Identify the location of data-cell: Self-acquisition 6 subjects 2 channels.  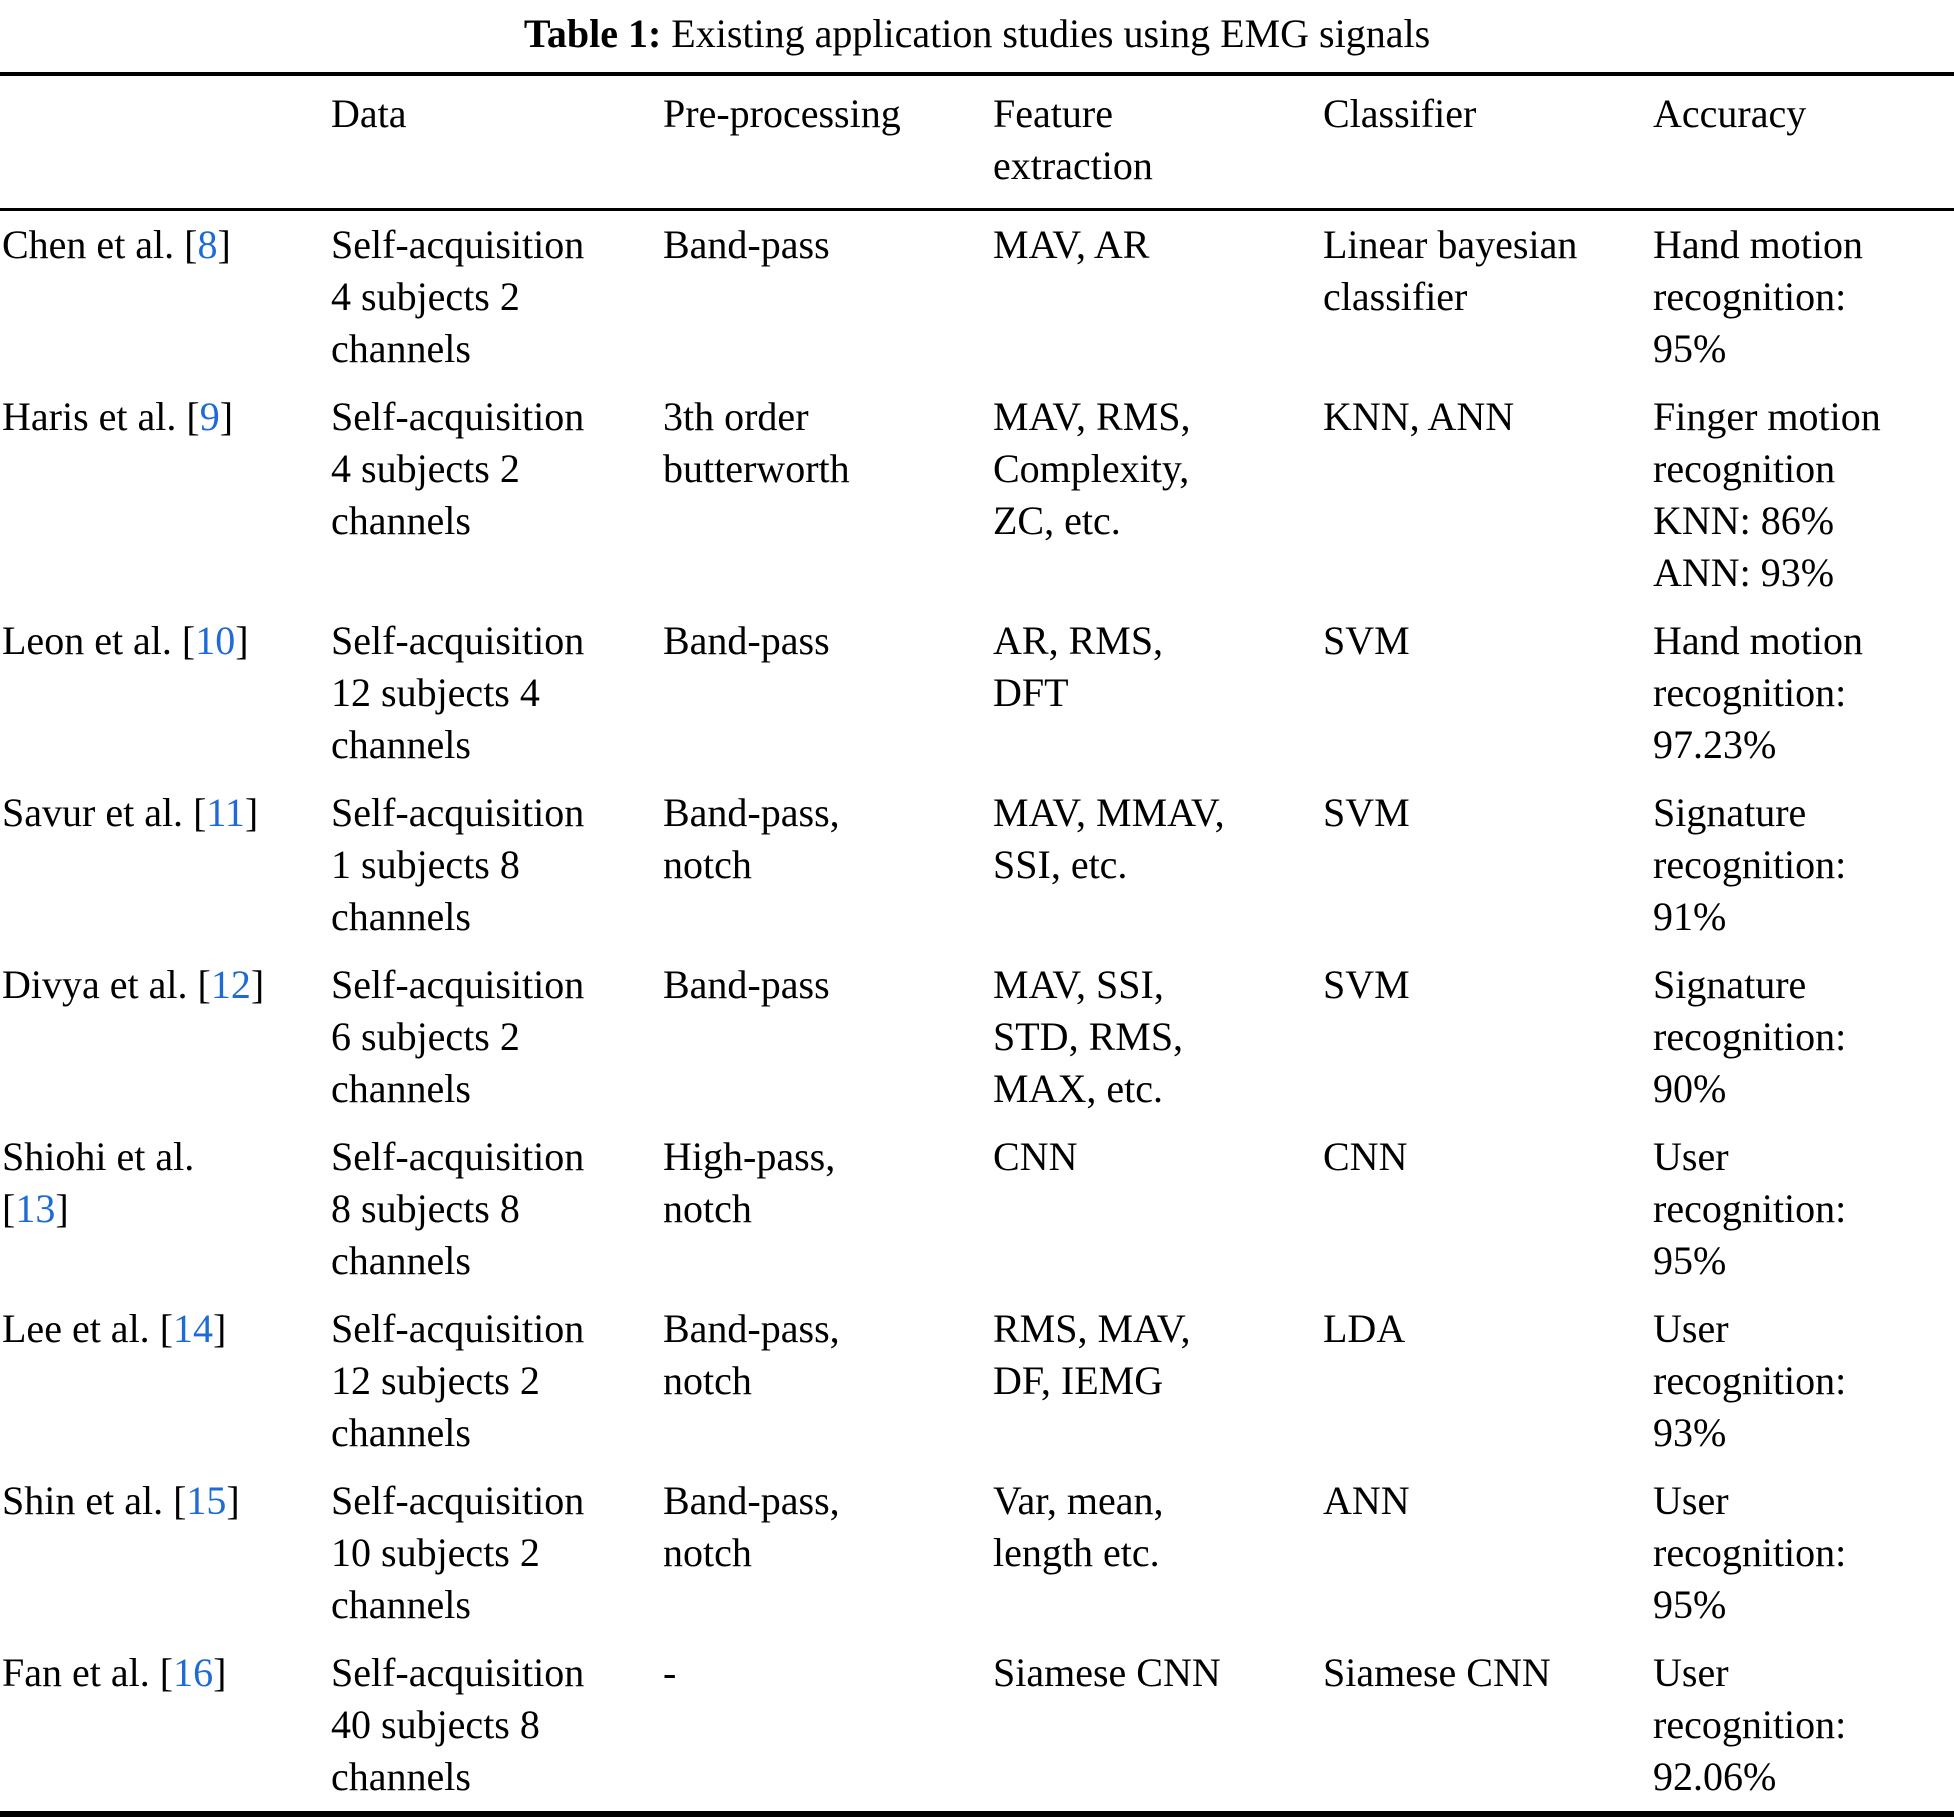
(458, 1036).